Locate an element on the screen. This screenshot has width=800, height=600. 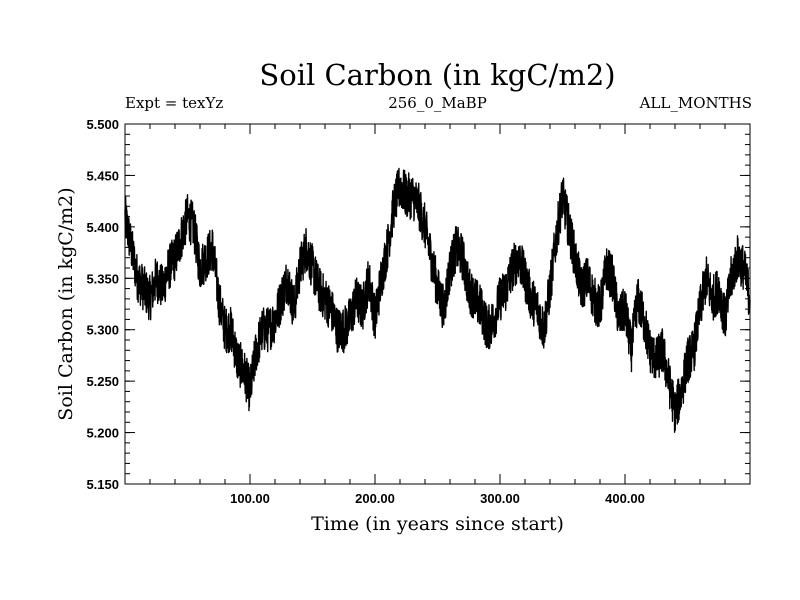
x-tick-label: 400.00 is located at coordinates (625, 498).